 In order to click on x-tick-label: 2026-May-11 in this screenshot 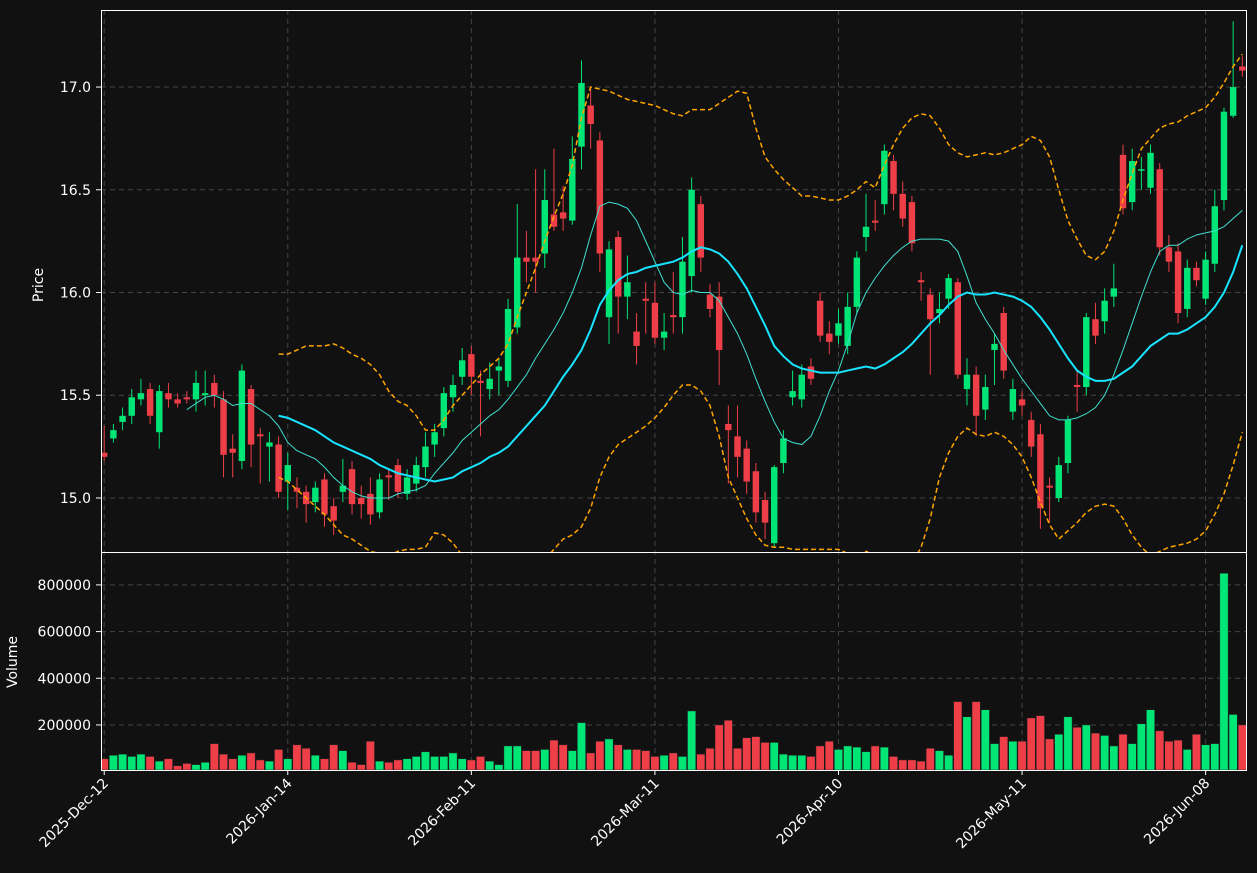, I will do `click(991, 814)`.